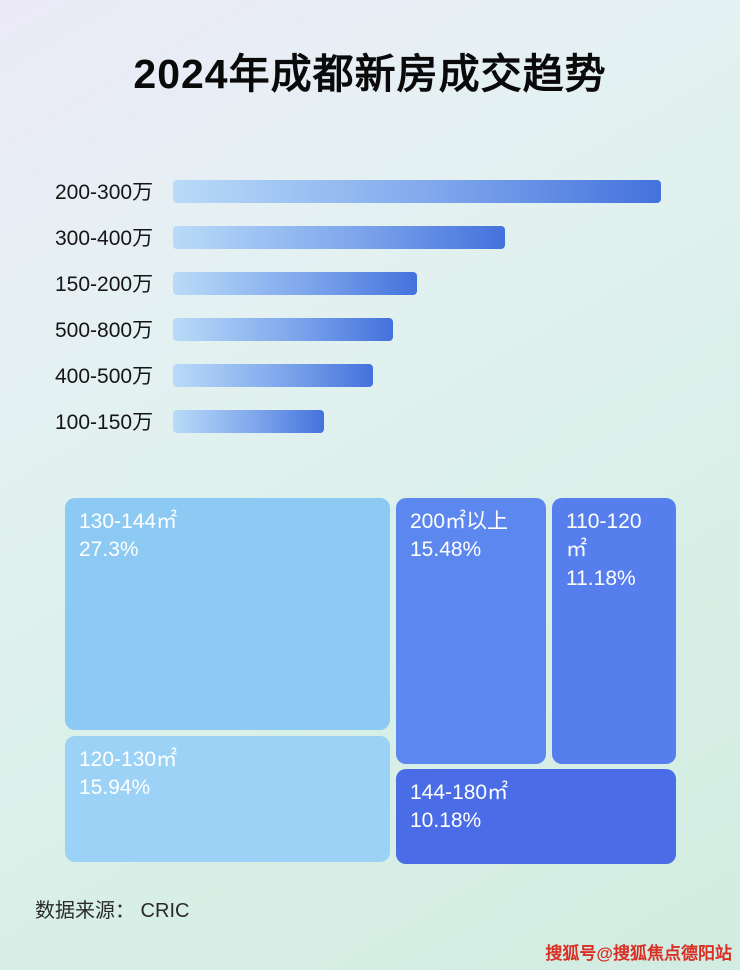 This screenshot has width=740, height=970. What do you see at coordinates (370, 74) in the screenshot?
I see `page-title: 2024年成都新房成交趋势` at bounding box center [370, 74].